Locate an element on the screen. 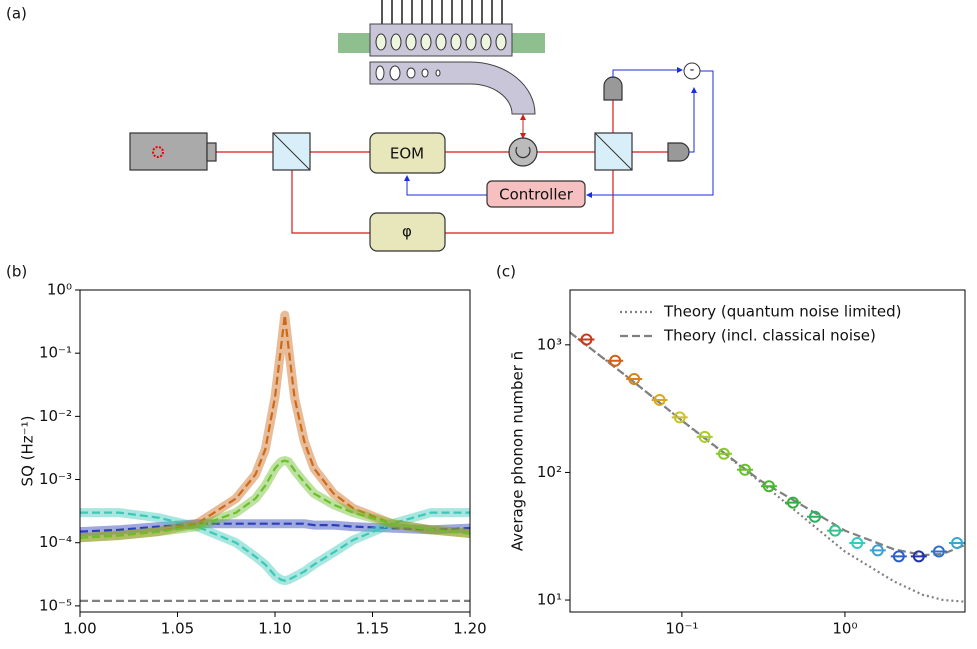 The image size is (977, 649). panel-label: (a) is located at coordinates (16, 14).